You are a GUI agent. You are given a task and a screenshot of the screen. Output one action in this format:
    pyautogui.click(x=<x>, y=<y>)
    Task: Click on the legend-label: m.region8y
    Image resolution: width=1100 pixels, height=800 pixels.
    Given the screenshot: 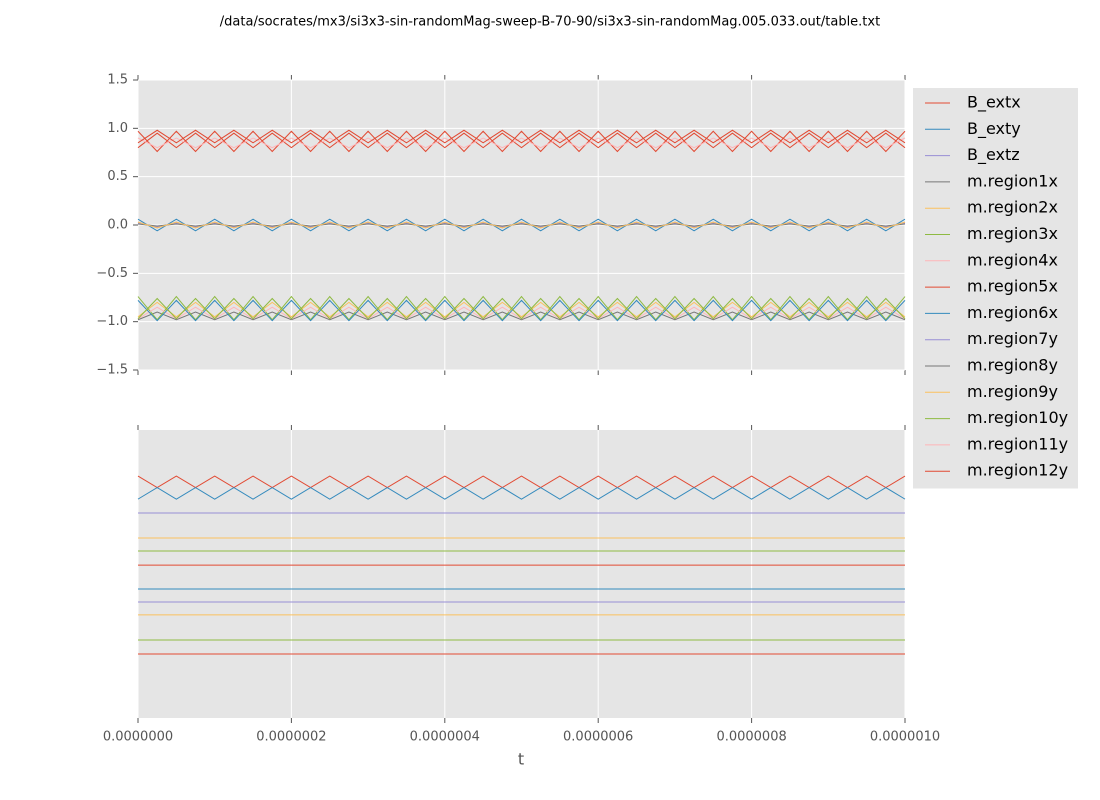 What is the action you would take?
    pyautogui.click(x=1012, y=365)
    